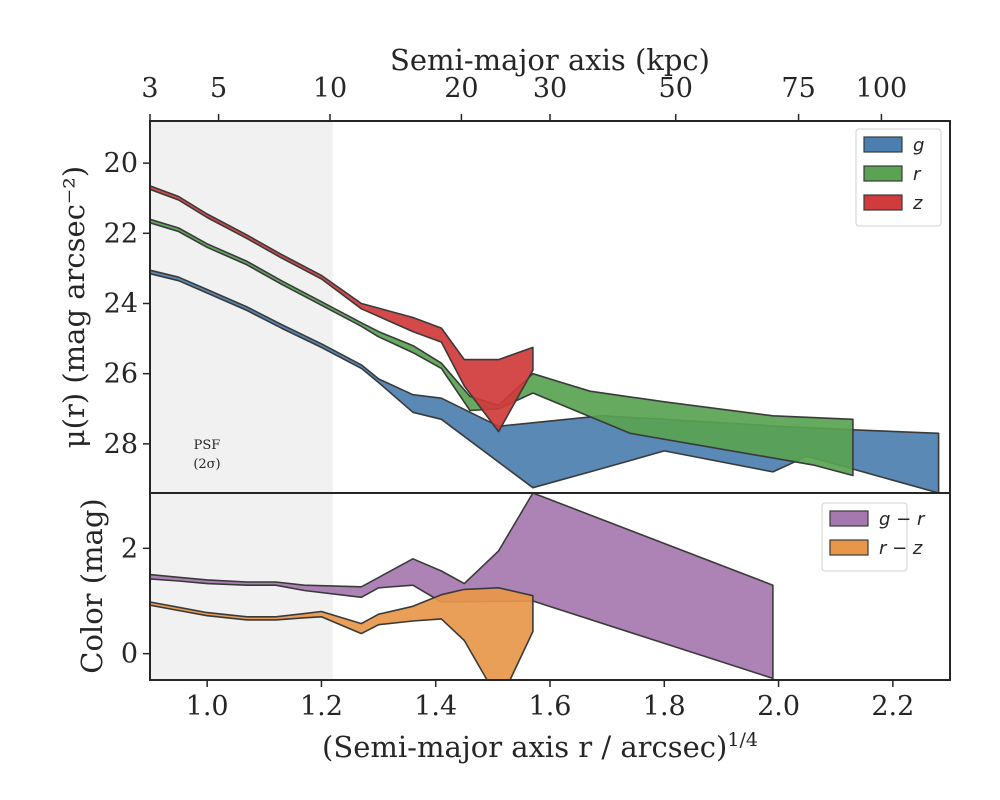 This screenshot has width=1000, height=800. What do you see at coordinates (550, 60) in the screenshot?
I see `top-x-axis-title: Semi-major axis (kpc)` at bounding box center [550, 60].